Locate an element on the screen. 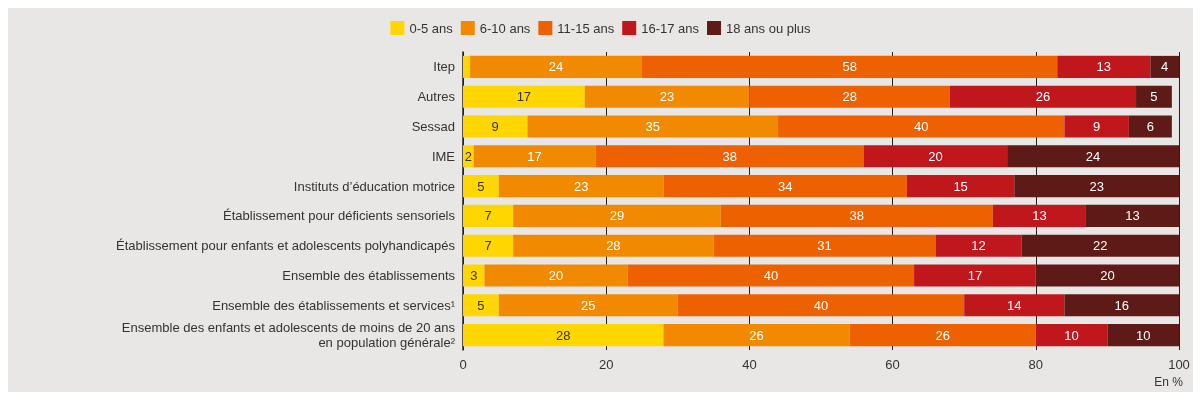 Image resolution: width=1201 pixels, height=400 pixels. data-label: 35 is located at coordinates (652, 126).